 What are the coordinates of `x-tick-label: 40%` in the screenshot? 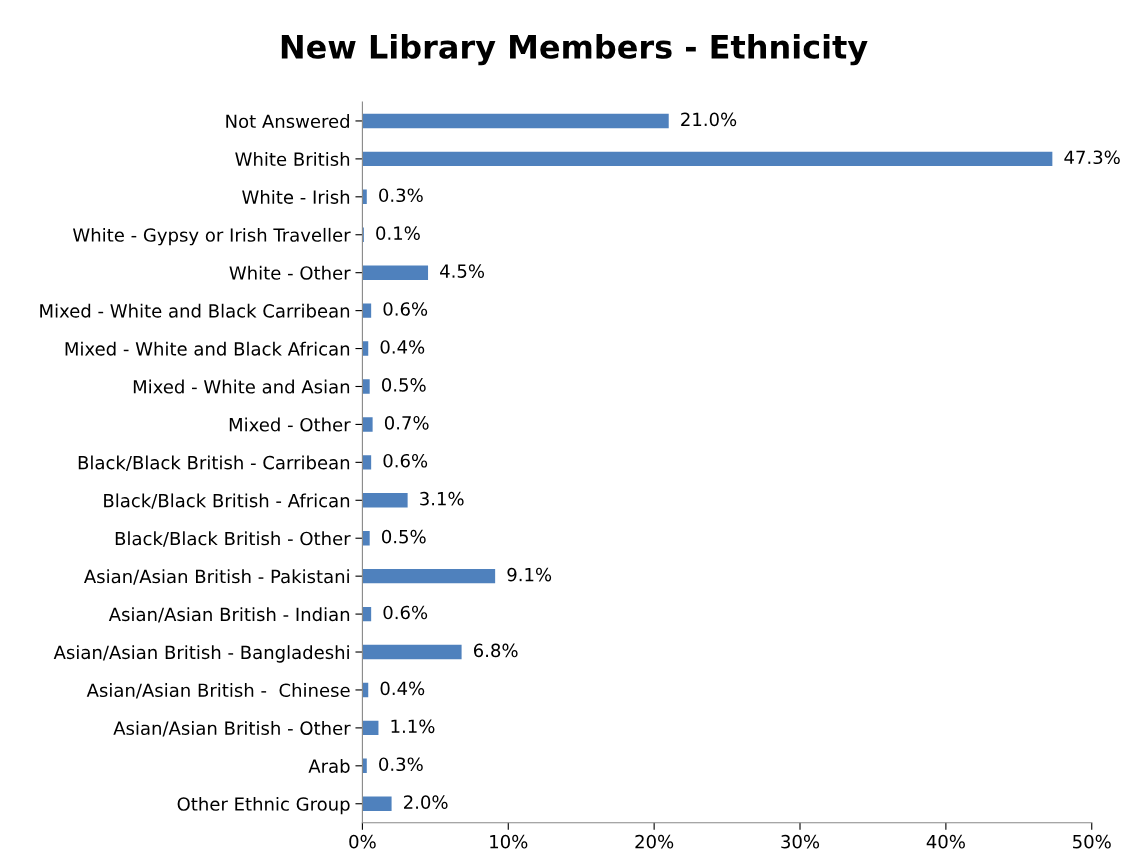 It's located at (945, 841).